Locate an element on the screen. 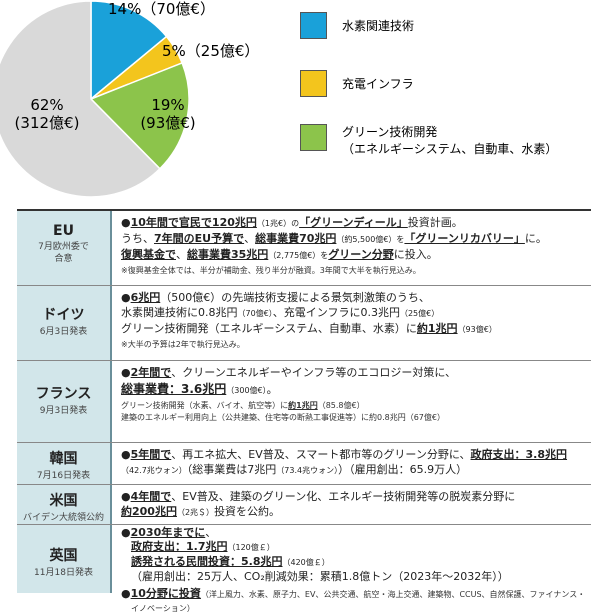 The height and width of the screenshot is (616, 591). region-cell: 英国 11月18日発表 is located at coordinates (64, 559).